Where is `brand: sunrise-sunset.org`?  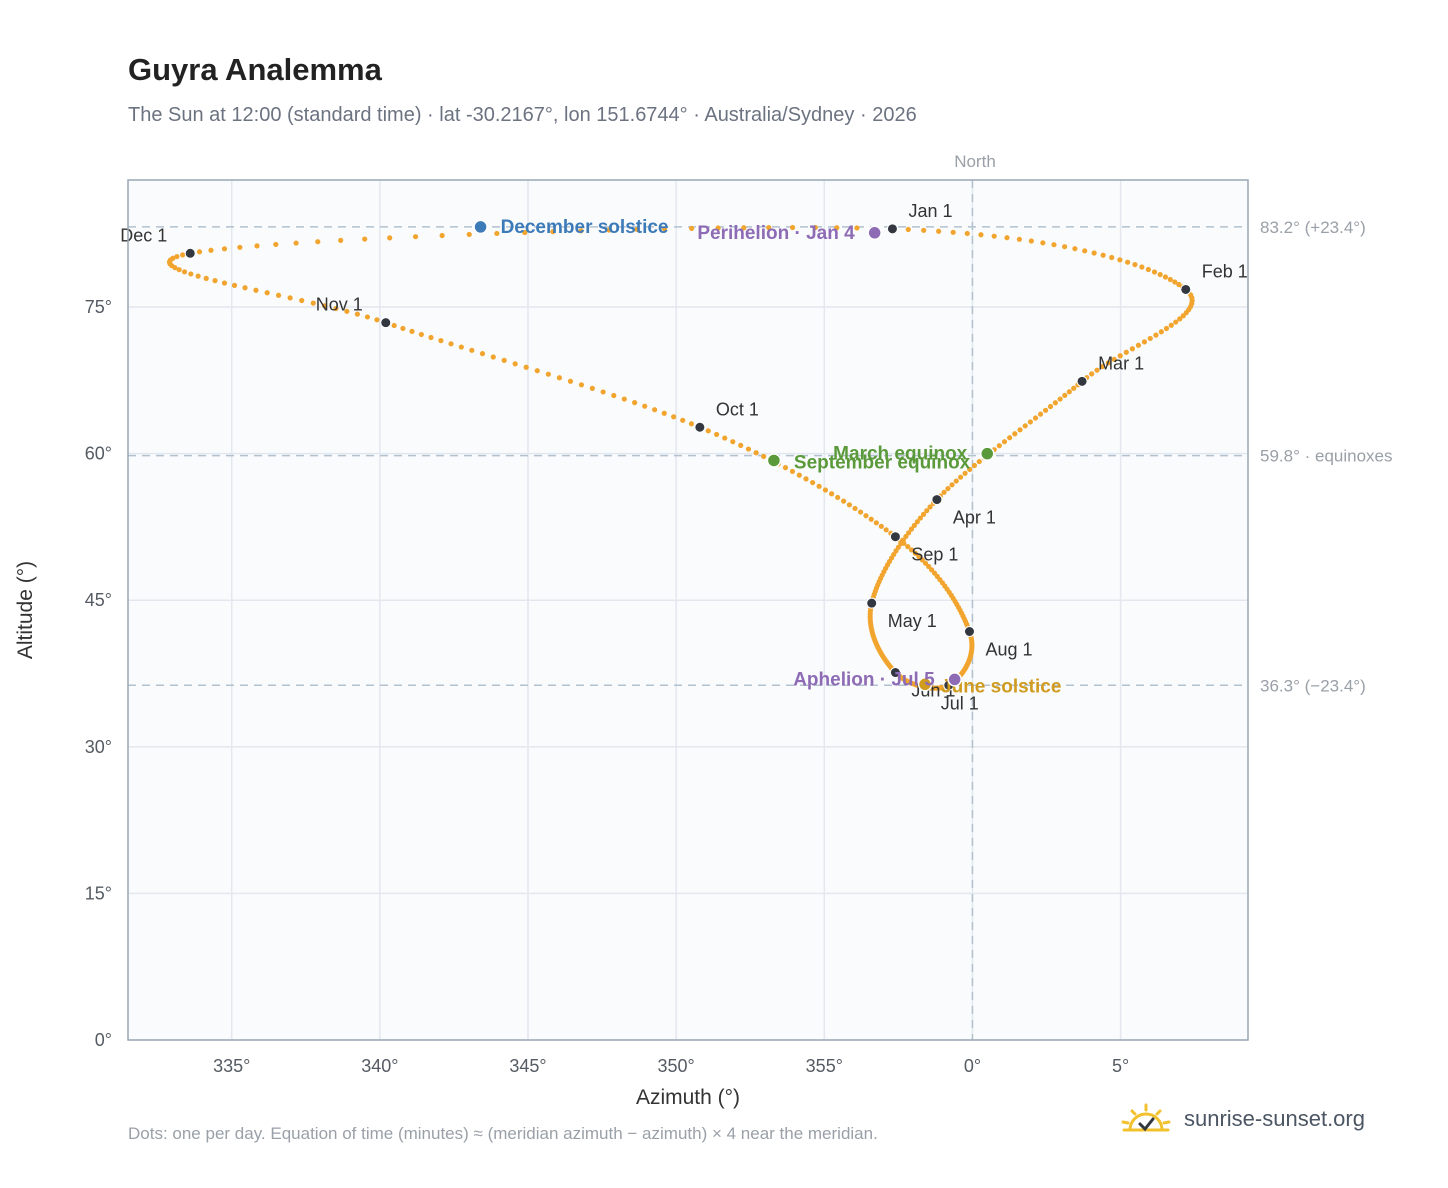
brand: sunrise-sunset.org is located at coordinates (1242, 1119).